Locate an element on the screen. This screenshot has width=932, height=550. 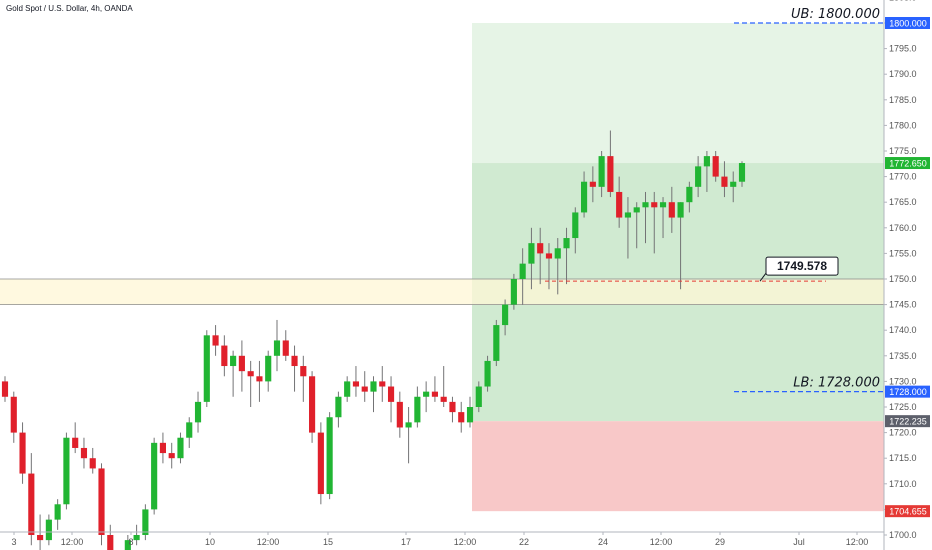
y-tick-label: 1755.0 is located at coordinates (903, 253).